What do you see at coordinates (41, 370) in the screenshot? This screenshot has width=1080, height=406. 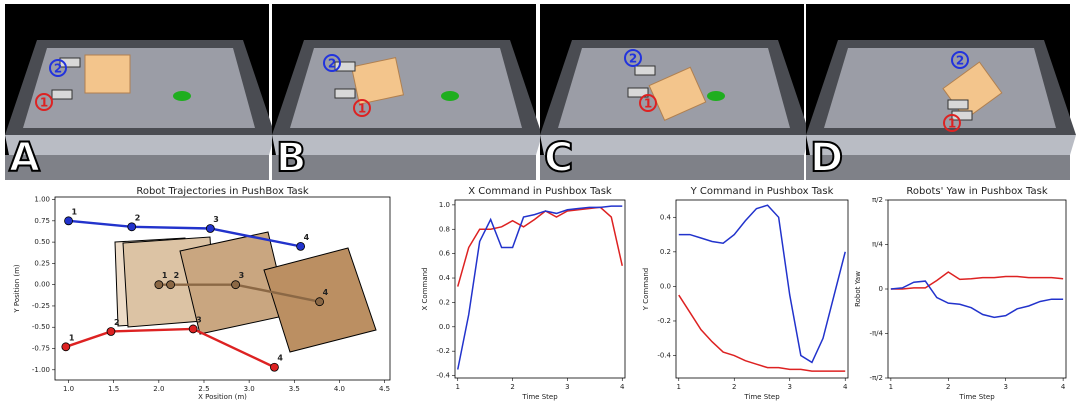 I see `y-tick-label: -1.00` at bounding box center [41, 370].